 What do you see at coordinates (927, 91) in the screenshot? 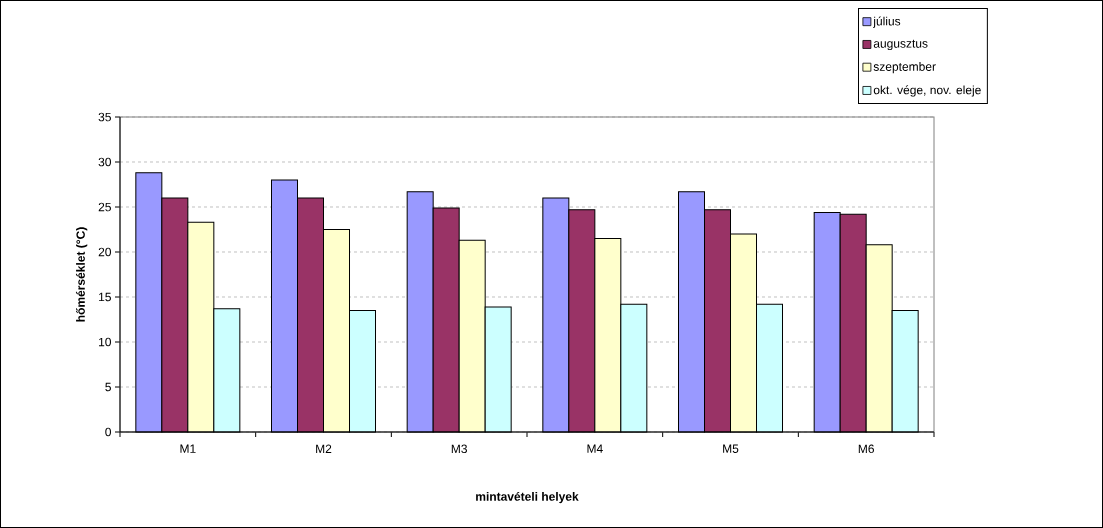
I see `legend-label: okt. vége, nov. eleje` at bounding box center [927, 91].